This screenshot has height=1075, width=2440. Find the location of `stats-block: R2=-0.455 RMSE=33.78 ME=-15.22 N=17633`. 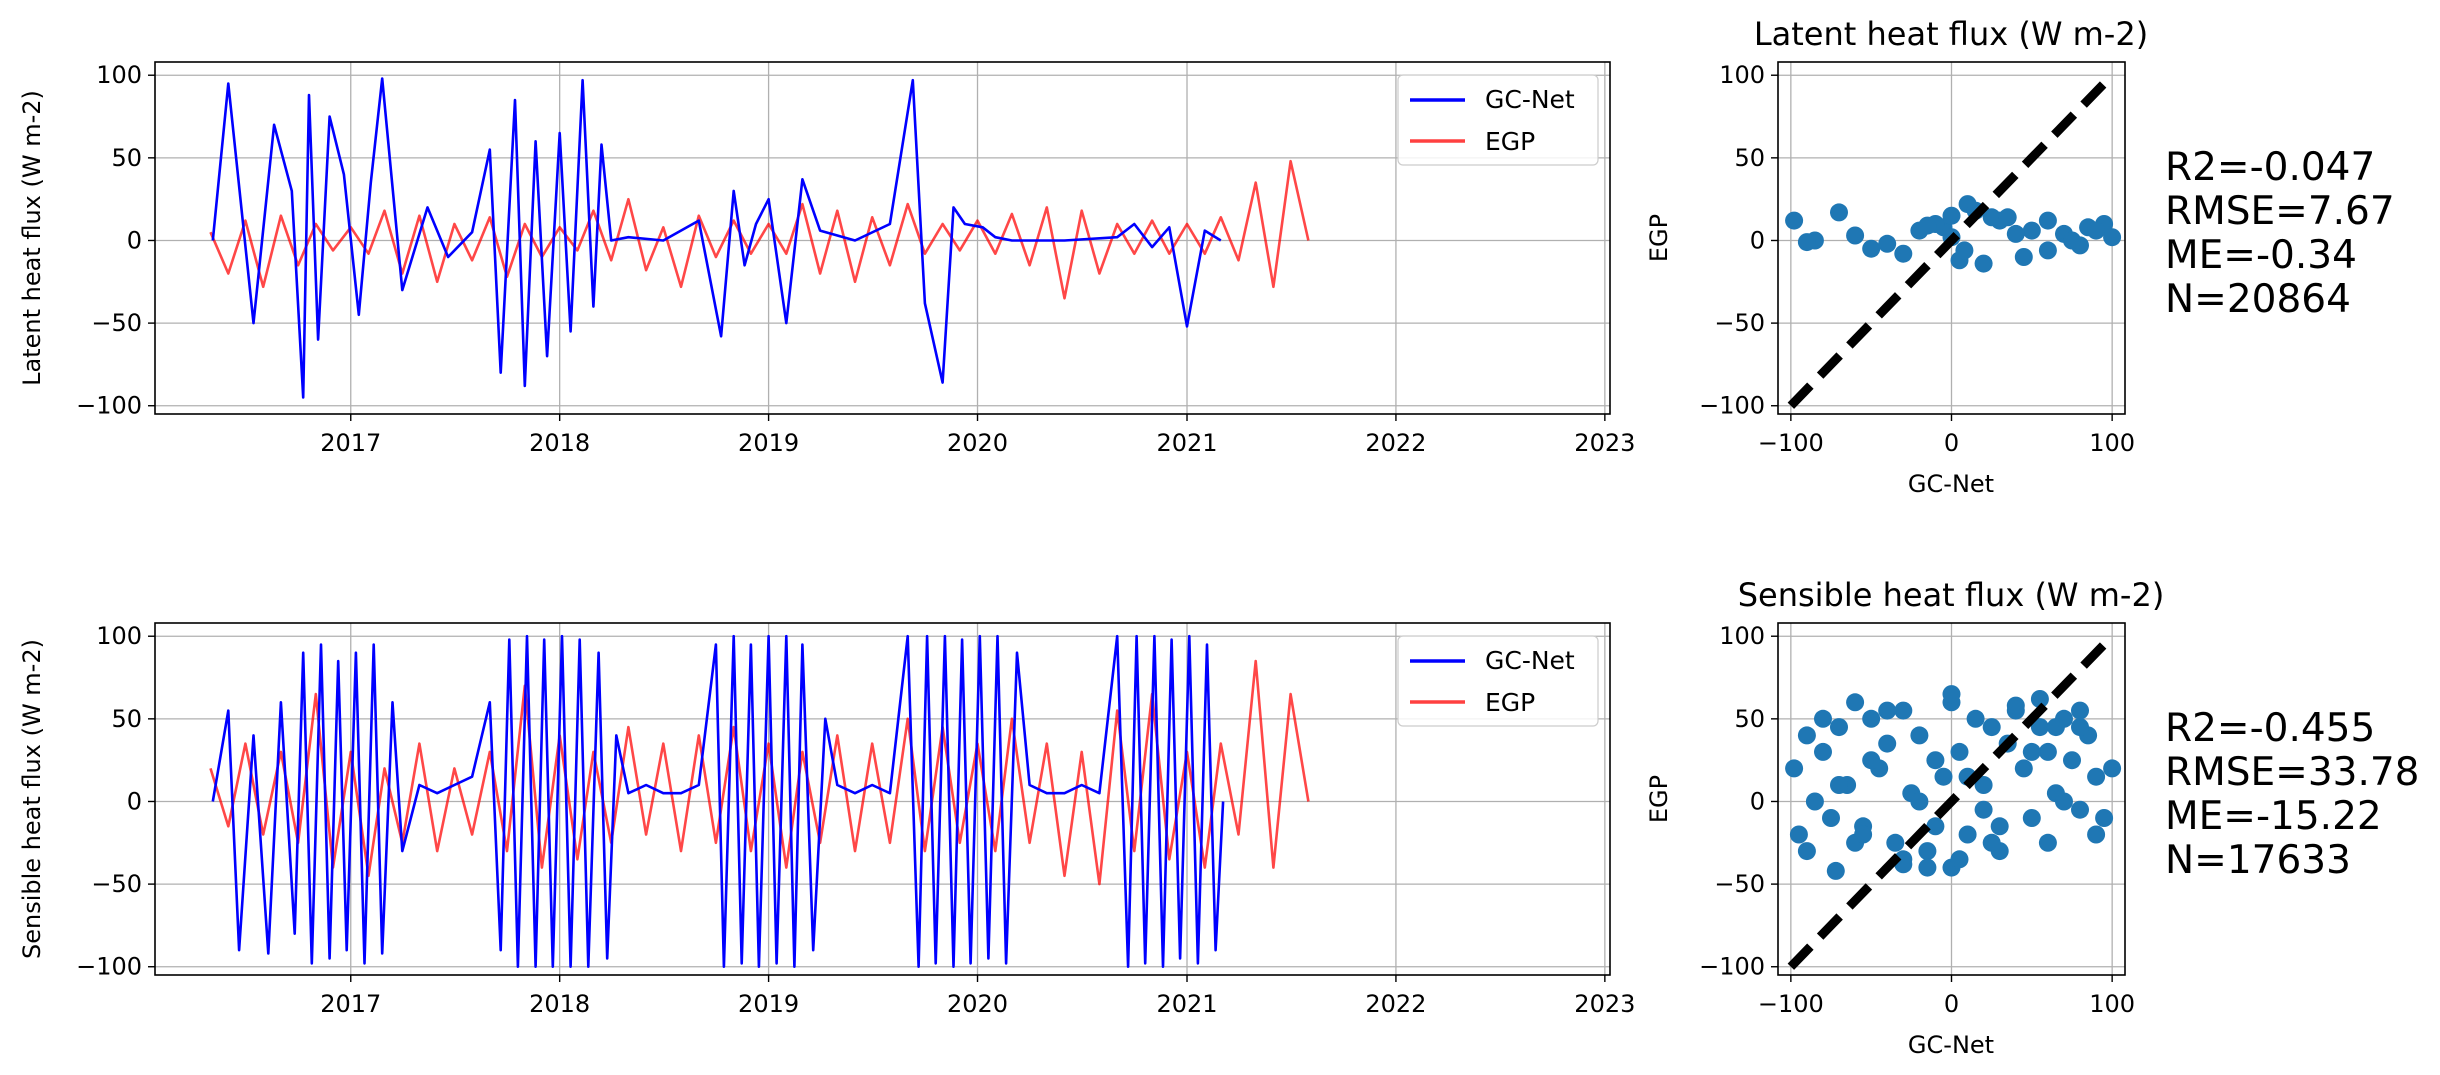

stats-block: R2=-0.455 RMSE=33.78 ME=-15.22 N=17633 is located at coordinates (2292, 794).